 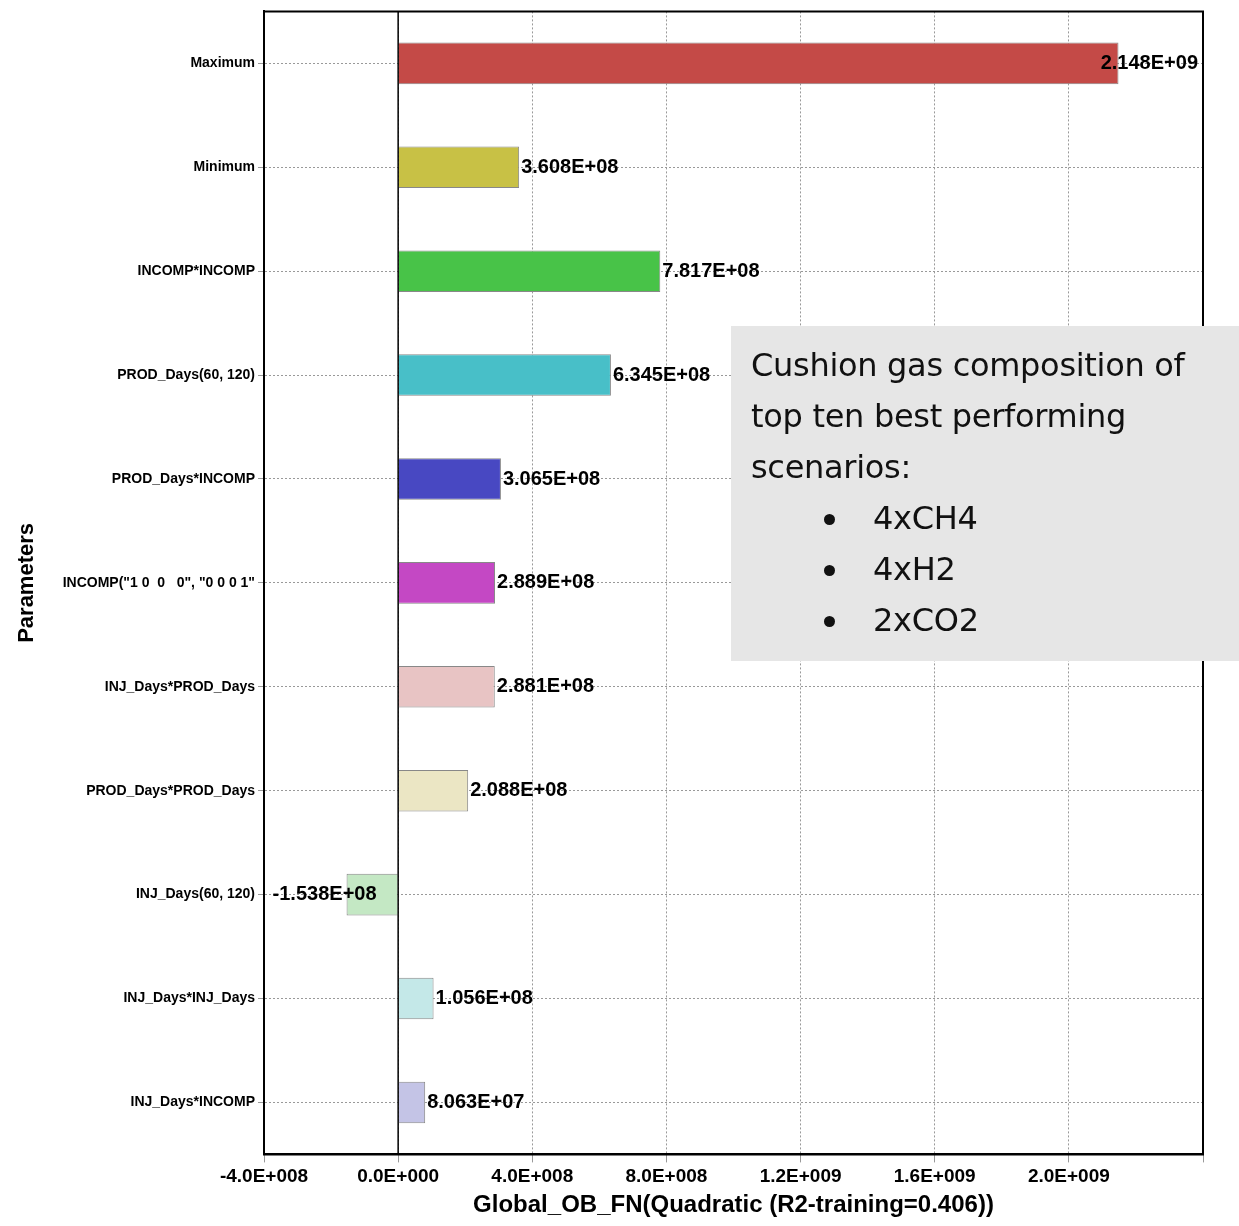 I want to click on x-tick-label: 1.6E+009, so click(x=934, y=1176).